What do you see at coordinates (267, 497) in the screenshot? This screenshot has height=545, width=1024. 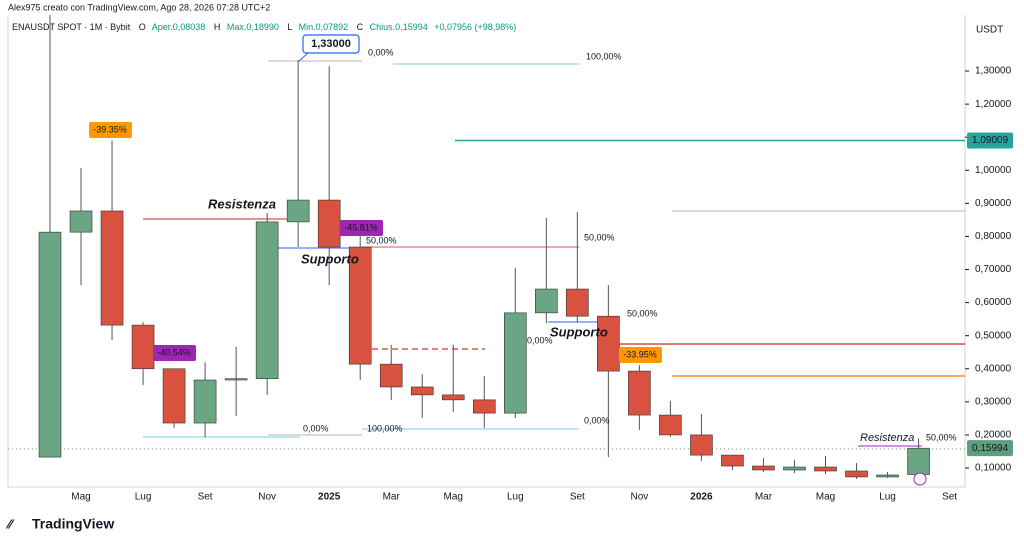 I see `x-tick-label: Nov` at bounding box center [267, 497].